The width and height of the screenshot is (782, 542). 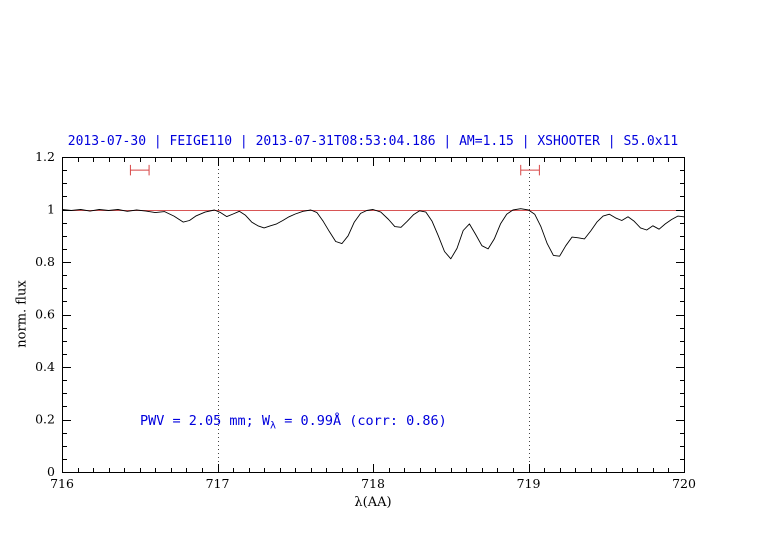 What do you see at coordinates (218, 483) in the screenshot?
I see `x-tick-label: 717` at bounding box center [218, 483].